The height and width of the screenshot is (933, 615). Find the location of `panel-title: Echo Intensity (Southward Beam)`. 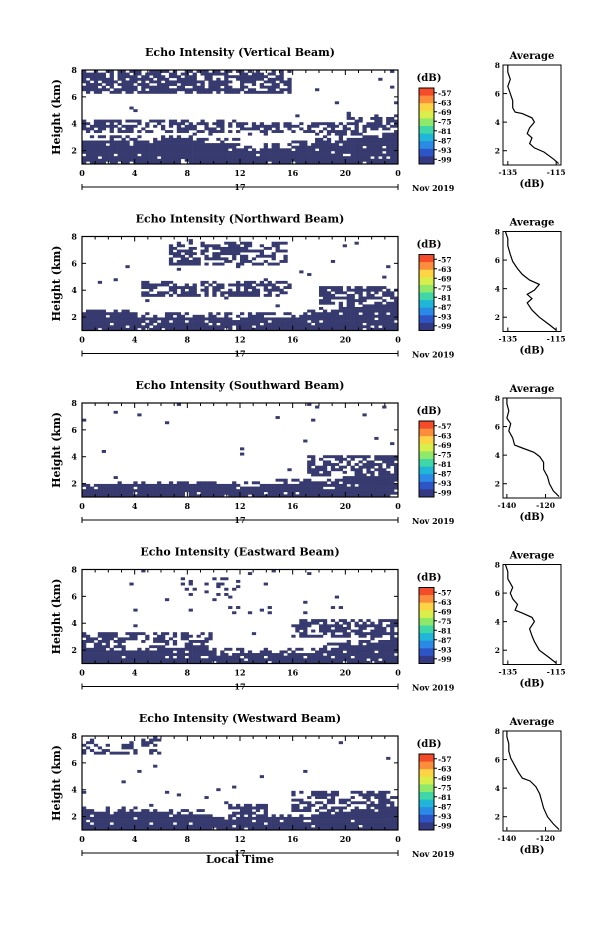

panel-title: Echo Intensity (Southward Beam) is located at coordinates (240, 385).